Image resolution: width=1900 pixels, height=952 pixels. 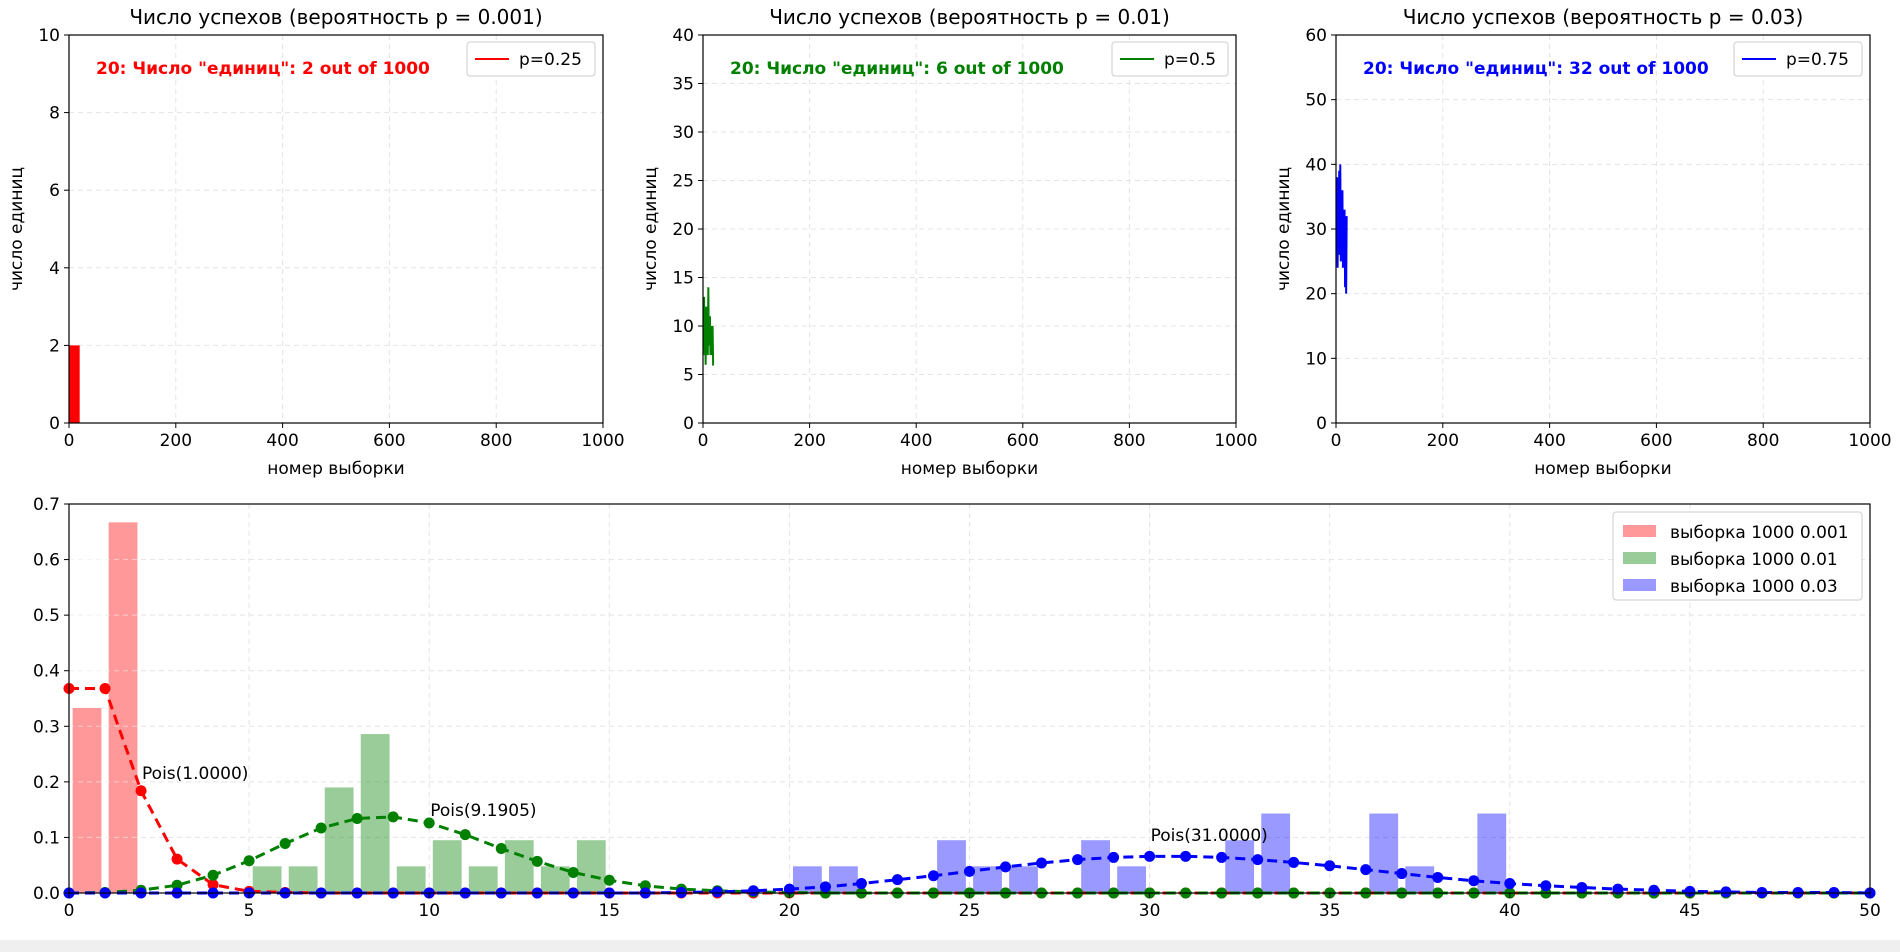 I want to click on y-tick-label: 0.0, so click(x=46, y=894).